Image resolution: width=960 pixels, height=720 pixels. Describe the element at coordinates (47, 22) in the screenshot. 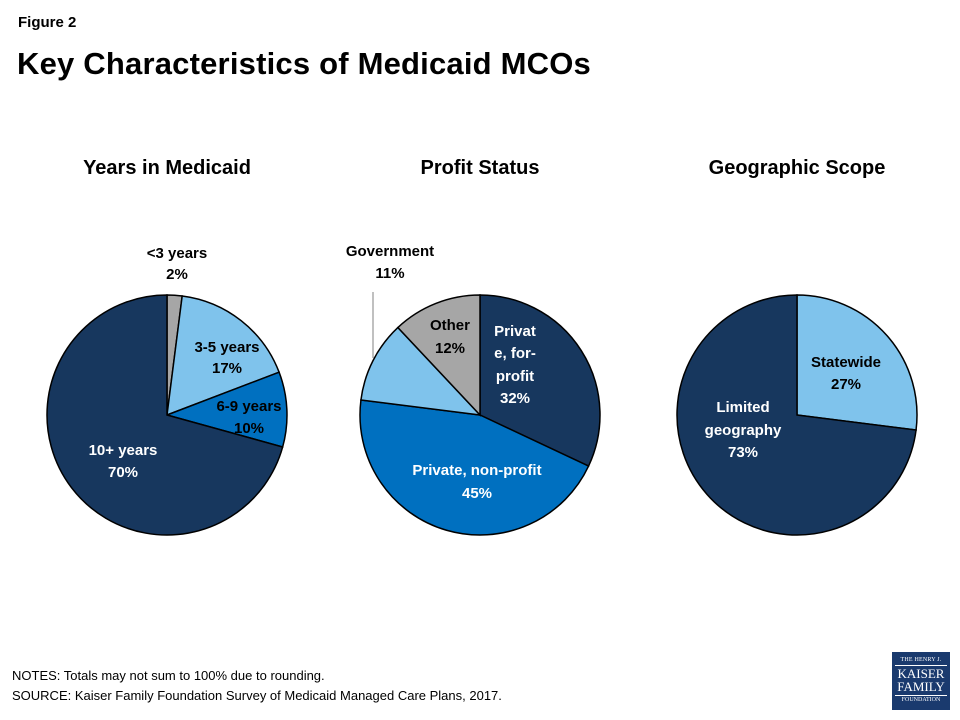

I see `figure-label: Figure 2` at that location.